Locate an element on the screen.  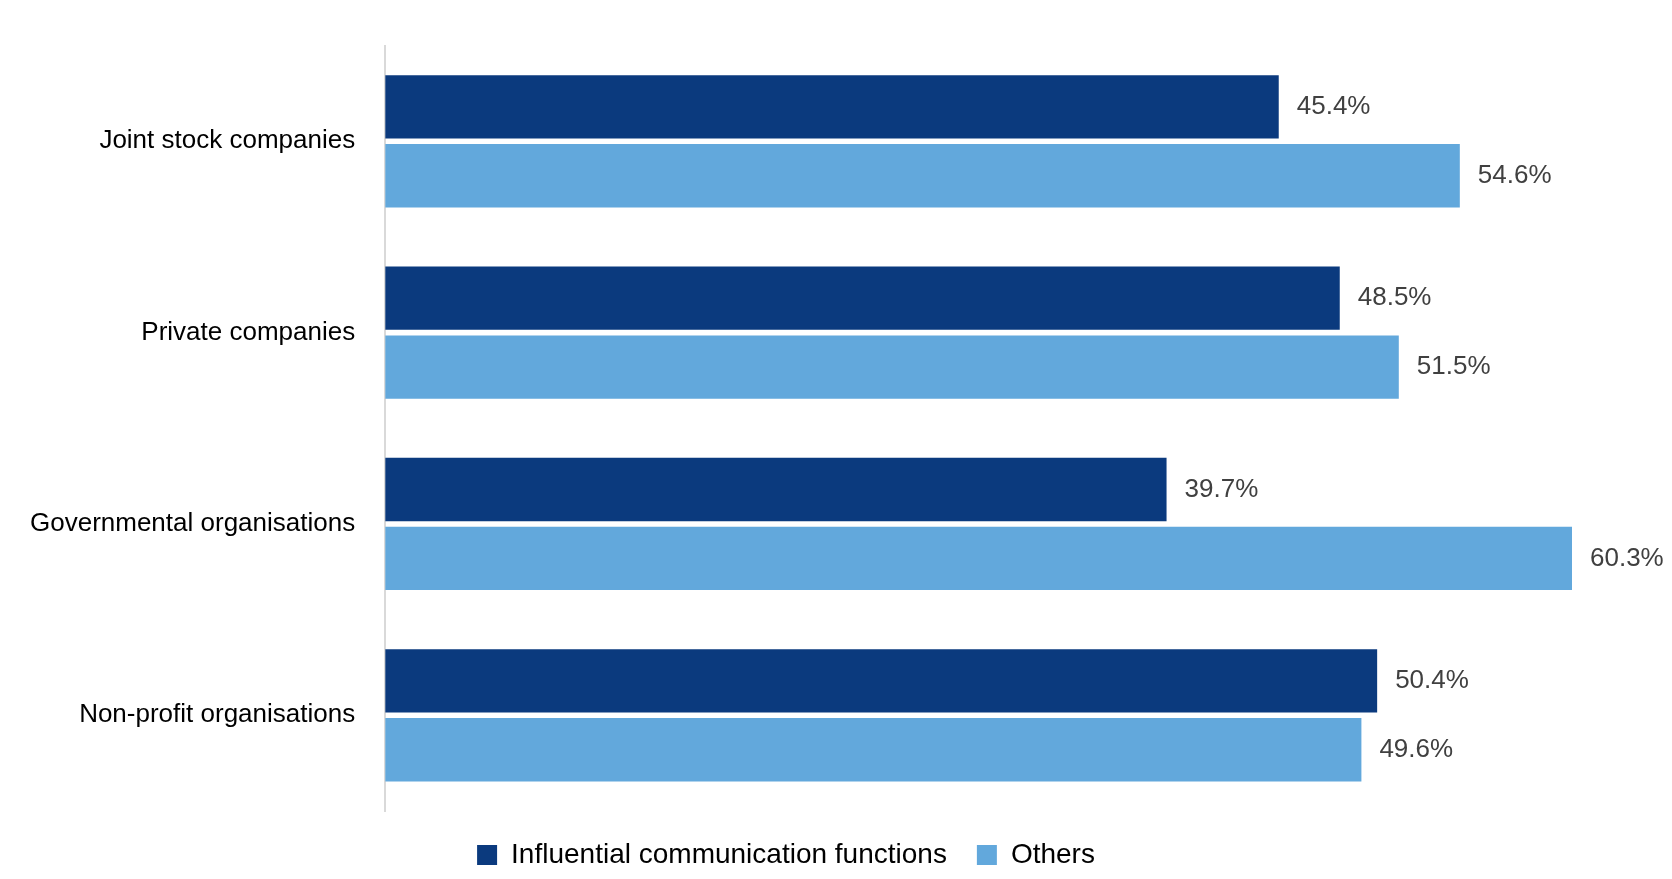
y-tick-label: Governmental organisations is located at coordinates (192, 522).